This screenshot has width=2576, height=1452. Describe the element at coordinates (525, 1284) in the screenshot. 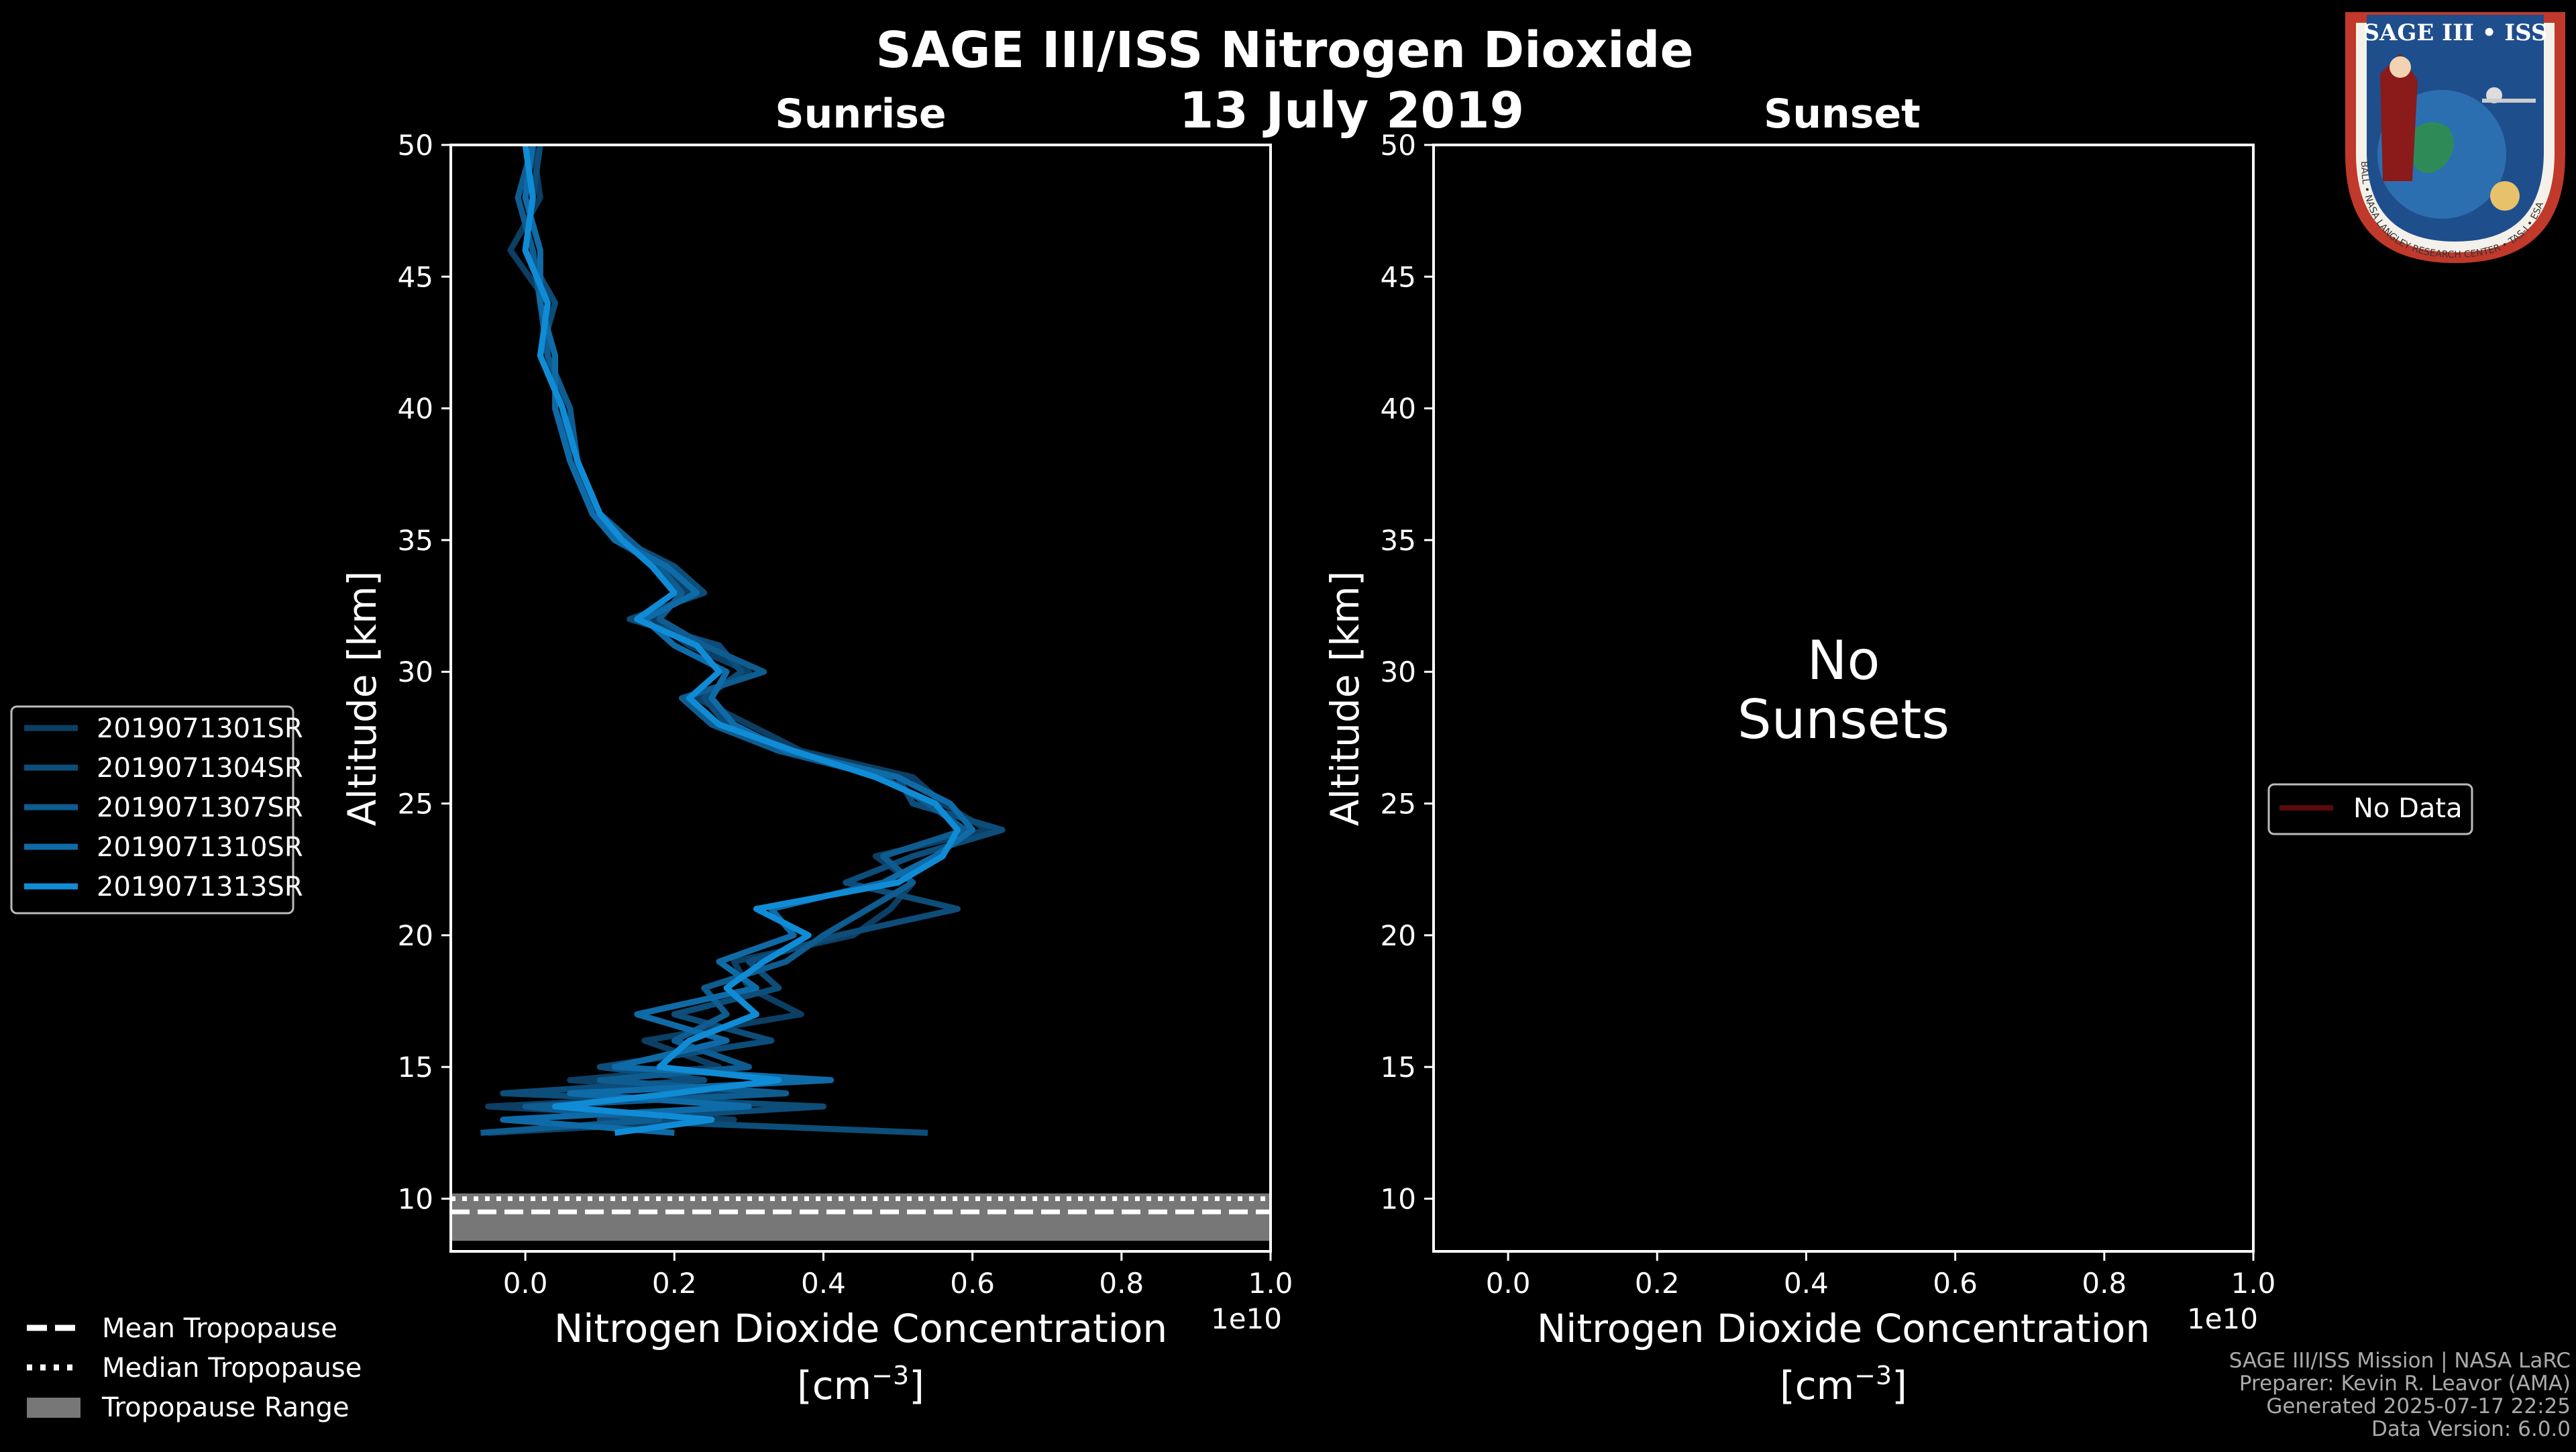

I see `sunrise-x-tick-label: 0.0` at that location.